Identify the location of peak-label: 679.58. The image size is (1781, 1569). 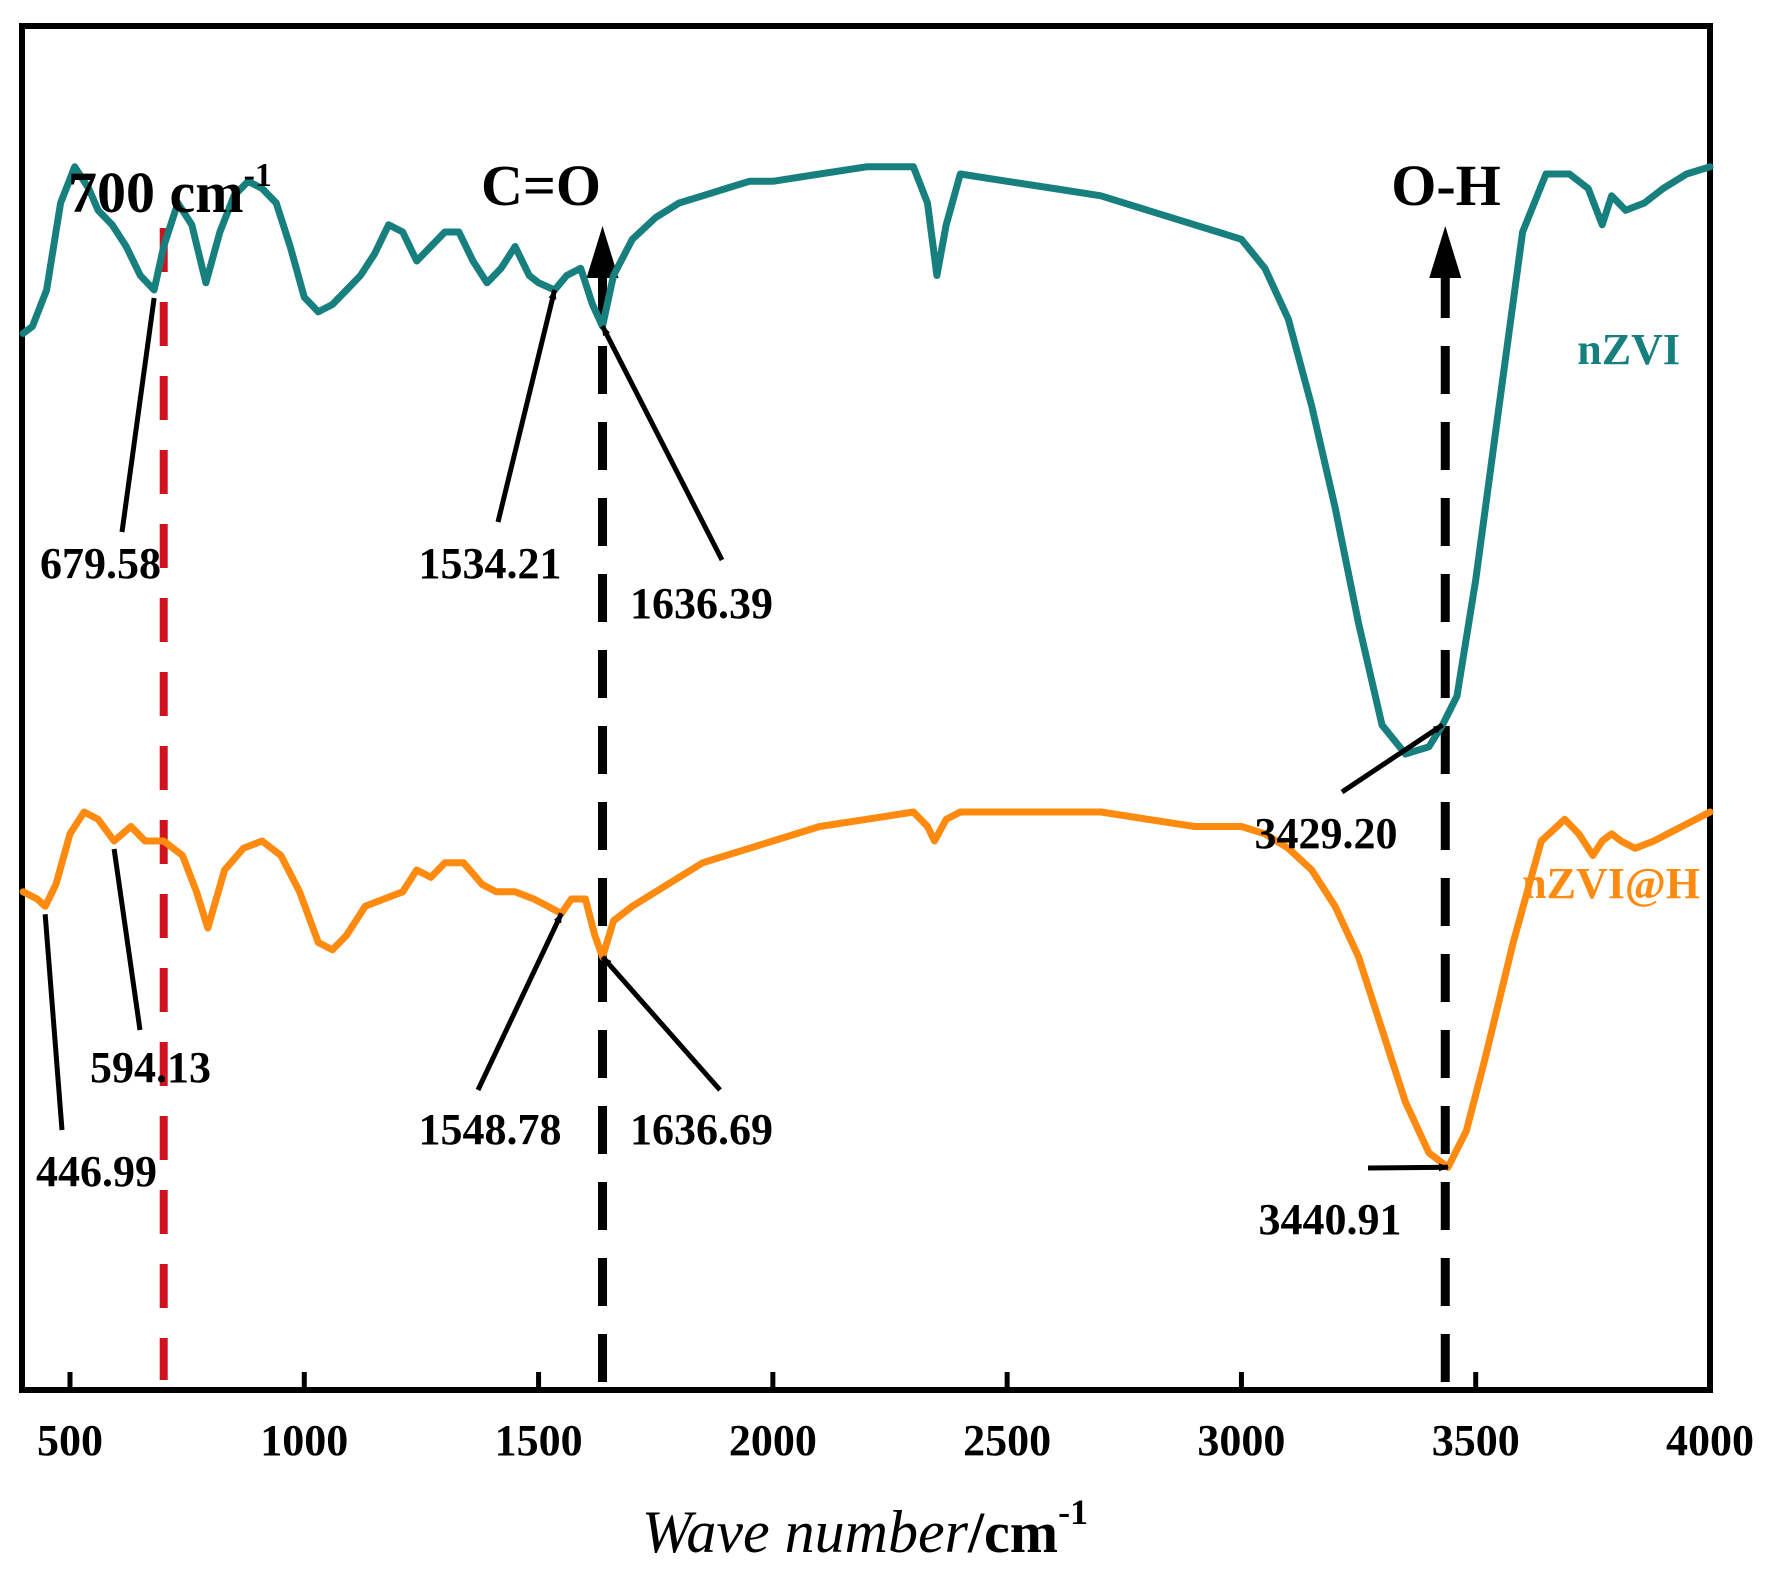
(100, 563).